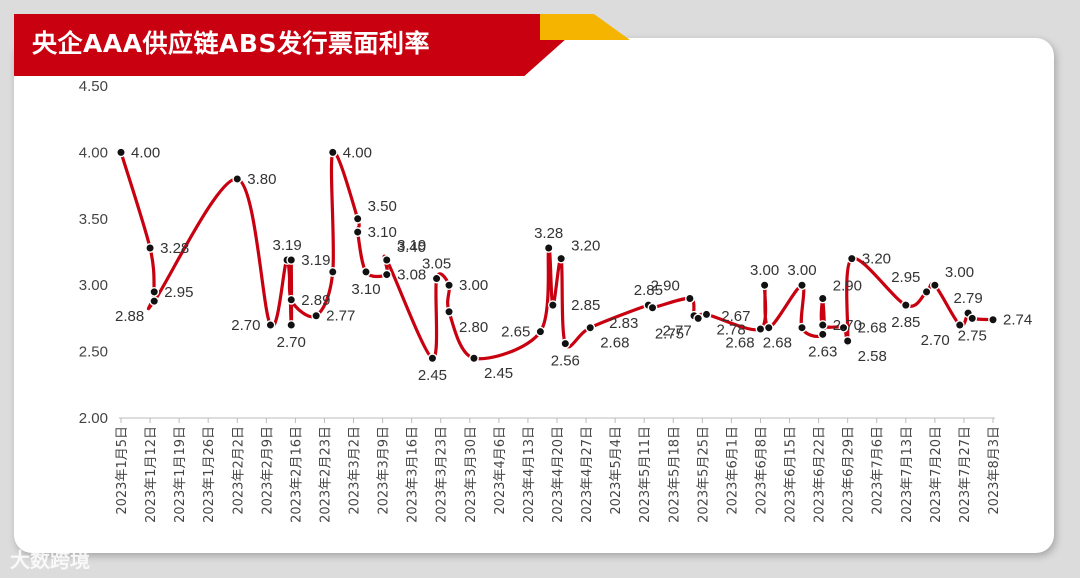 This screenshot has height=578, width=1080. Describe the element at coordinates (411, 275) in the screenshot. I see `data-label: 3.08` at that location.